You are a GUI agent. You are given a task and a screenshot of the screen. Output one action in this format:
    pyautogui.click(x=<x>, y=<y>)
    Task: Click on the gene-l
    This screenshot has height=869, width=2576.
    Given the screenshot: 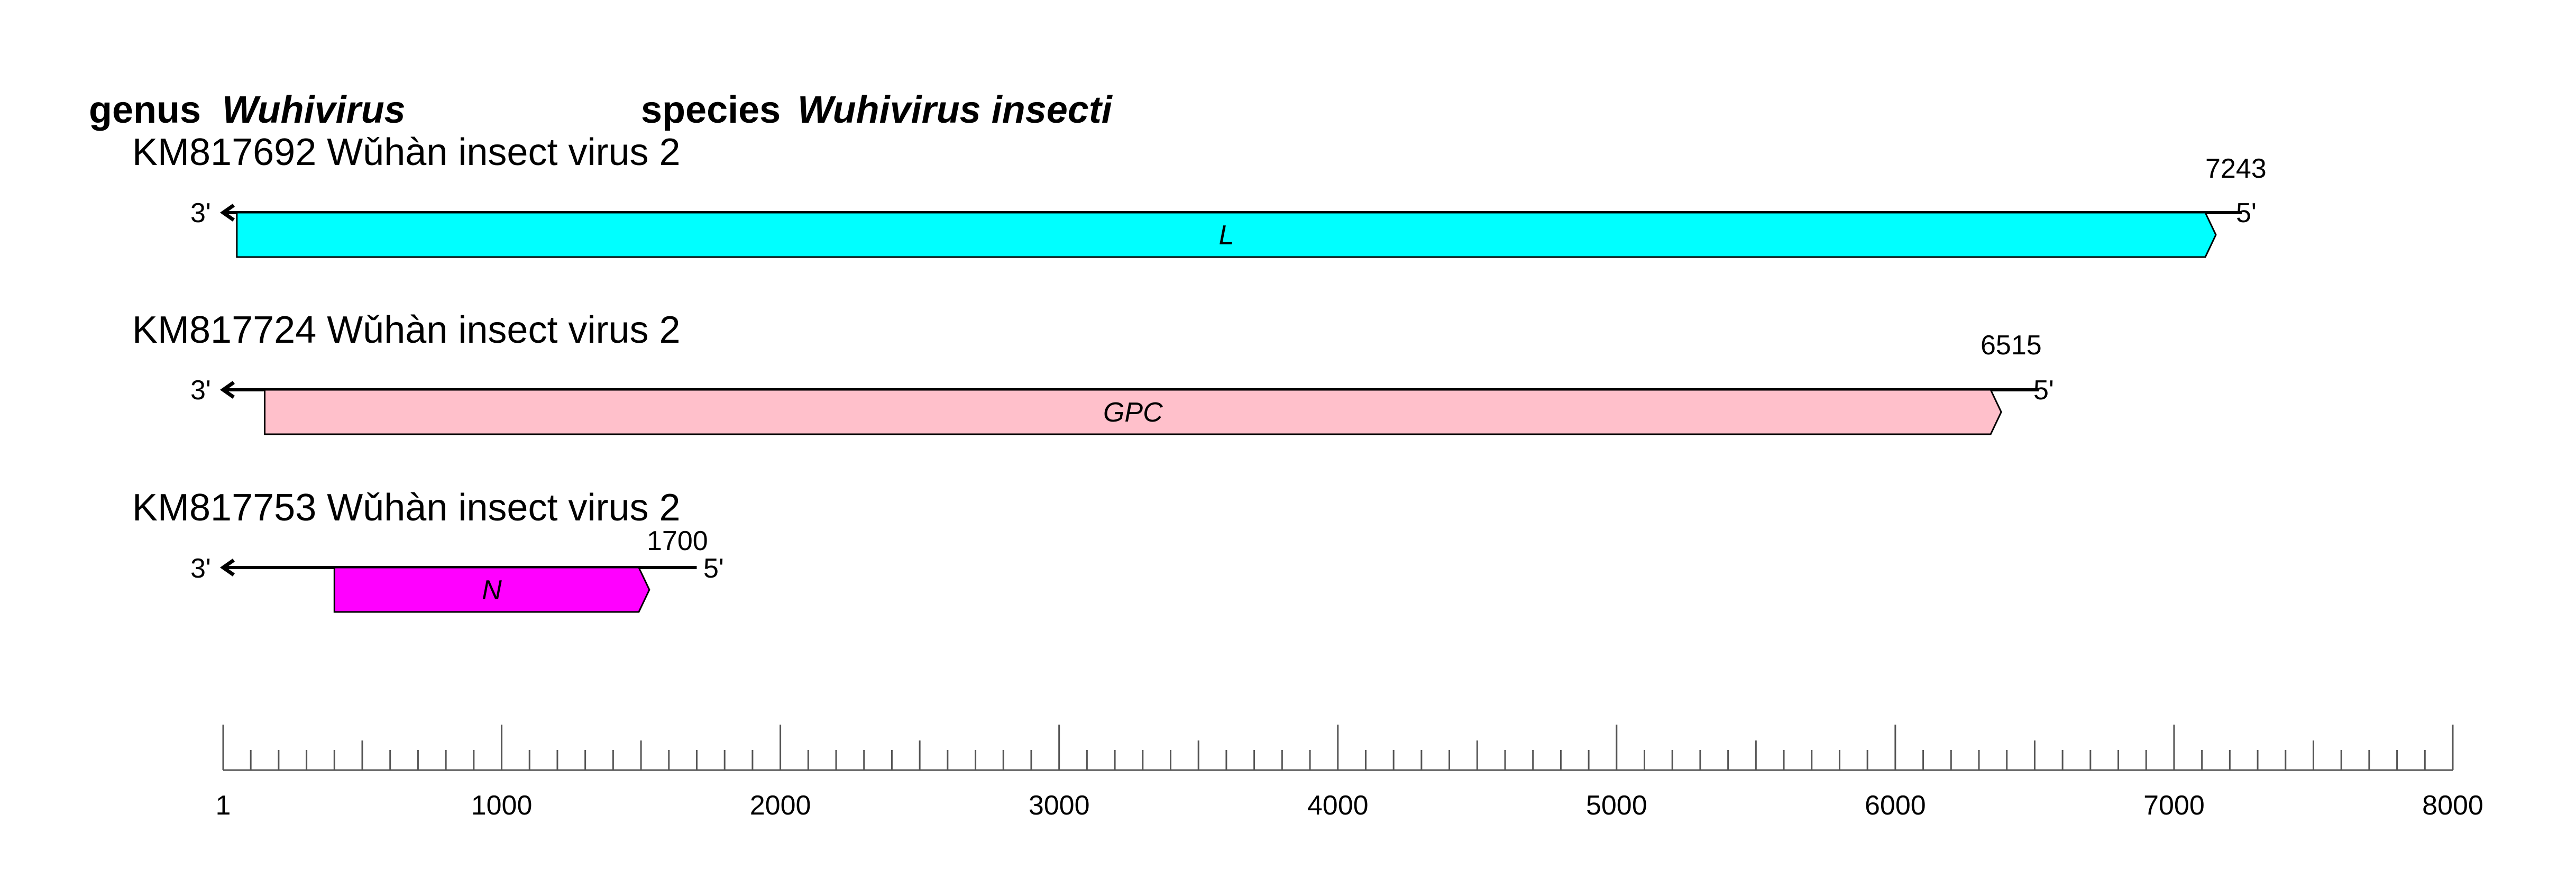 What is the action you would take?
    pyautogui.click(x=1227, y=235)
    